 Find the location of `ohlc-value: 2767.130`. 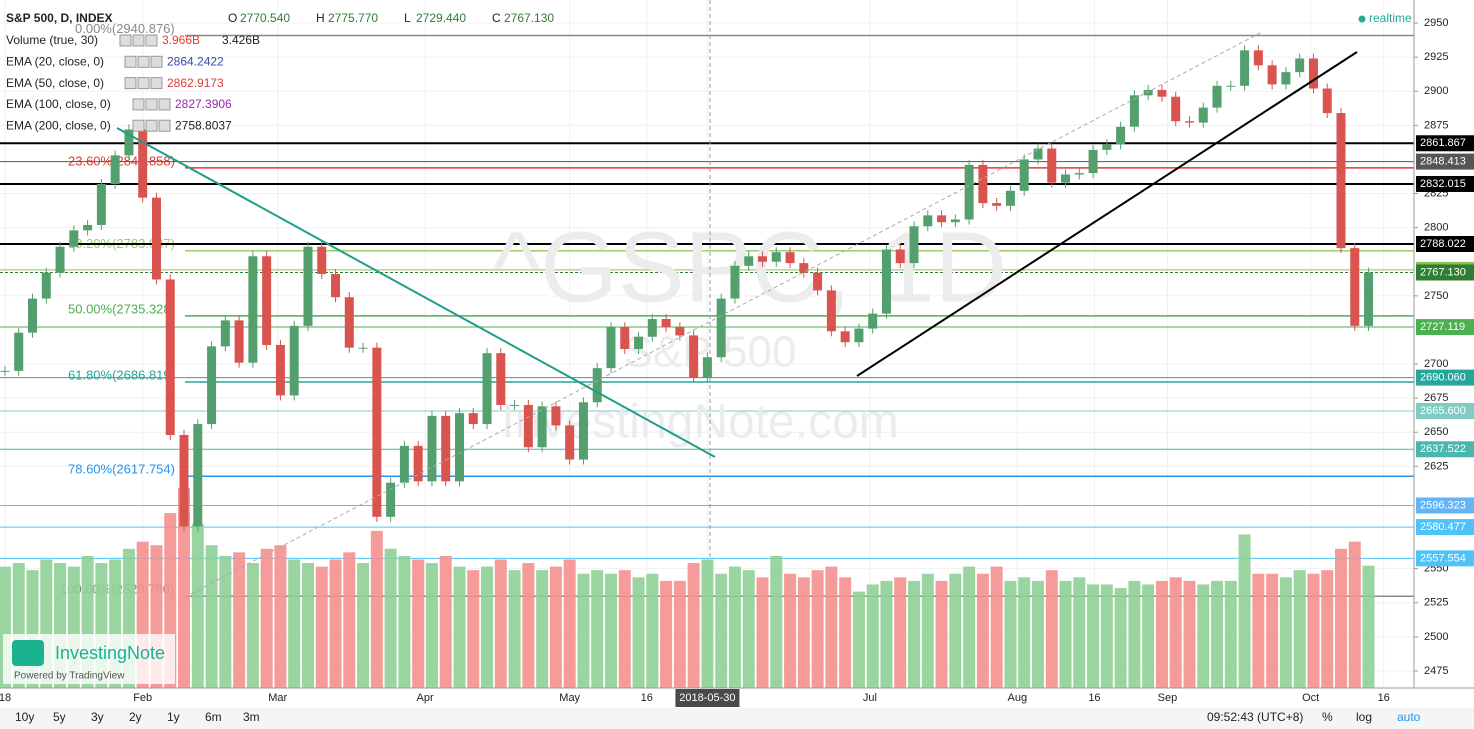

ohlc-value: 2767.130 is located at coordinates (529, 18).